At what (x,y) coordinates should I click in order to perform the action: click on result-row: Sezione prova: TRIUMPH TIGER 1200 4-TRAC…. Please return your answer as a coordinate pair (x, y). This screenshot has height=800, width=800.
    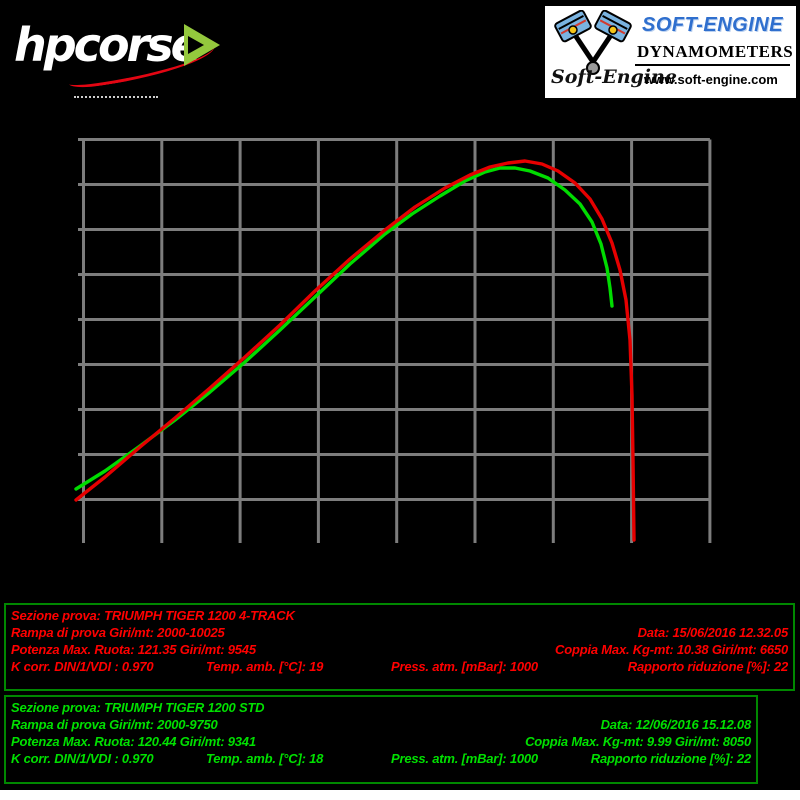
    Looking at the image, I should click on (399, 615).